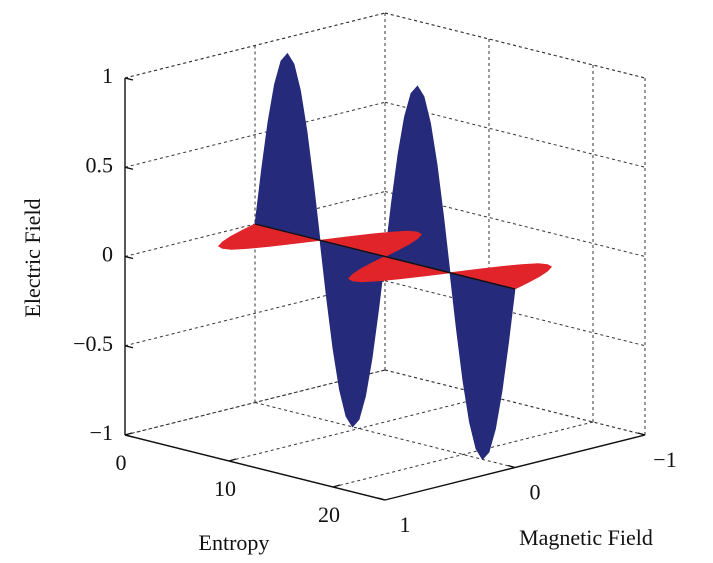 The width and height of the screenshot is (713, 563). Describe the element at coordinates (586, 537) in the screenshot. I see `y-axis-label: Magnetic Field` at that location.